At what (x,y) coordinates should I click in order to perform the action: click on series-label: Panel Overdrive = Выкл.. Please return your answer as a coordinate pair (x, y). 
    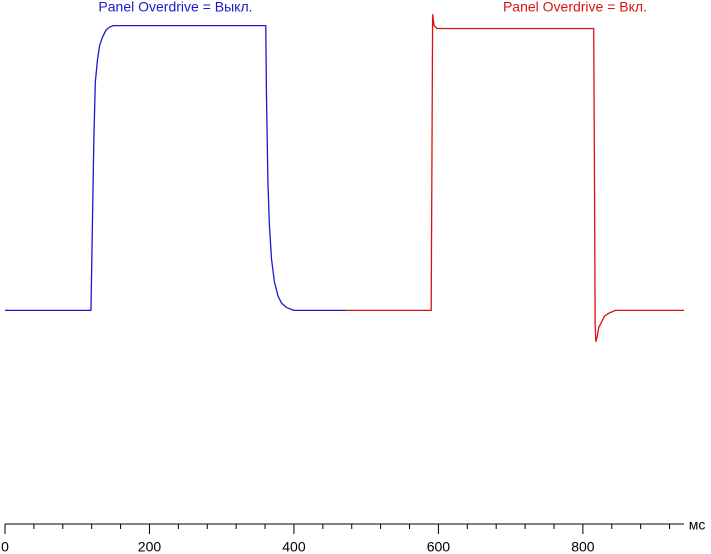
    Looking at the image, I should click on (175, 7).